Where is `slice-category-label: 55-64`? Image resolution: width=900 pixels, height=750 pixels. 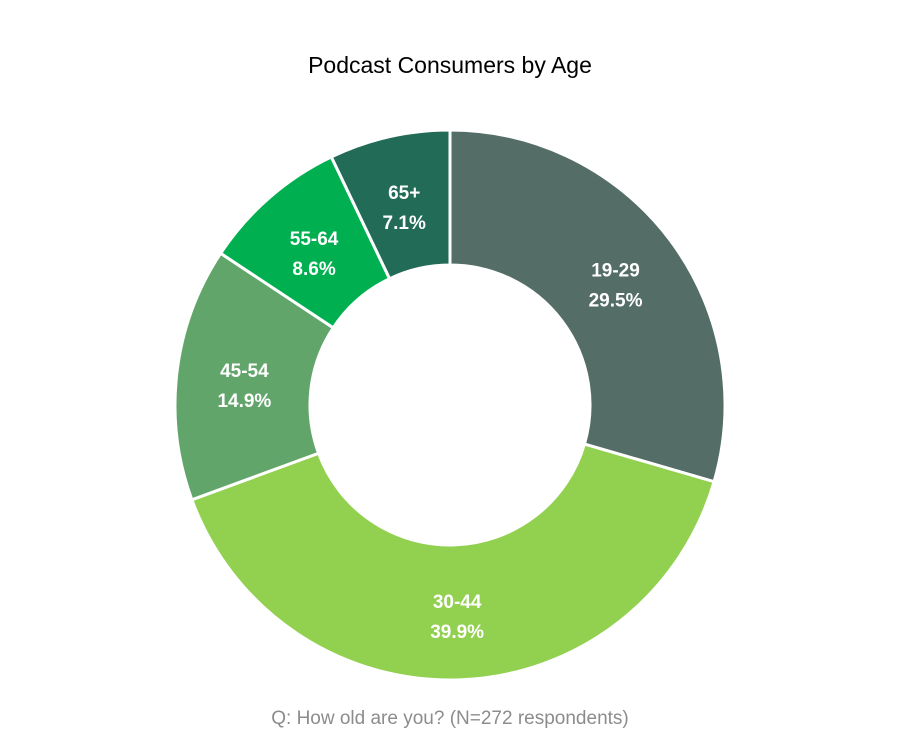 slice-category-label: 55-64 is located at coordinates (314, 239).